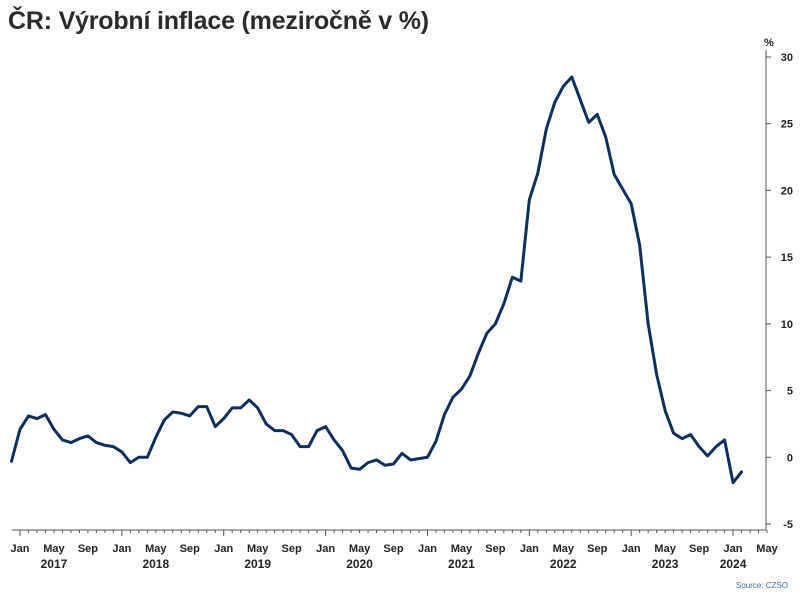  What do you see at coordinates (461, 564) in the screenshot?
I see `x-year-label: 2021` at bounding box center [461, 564].